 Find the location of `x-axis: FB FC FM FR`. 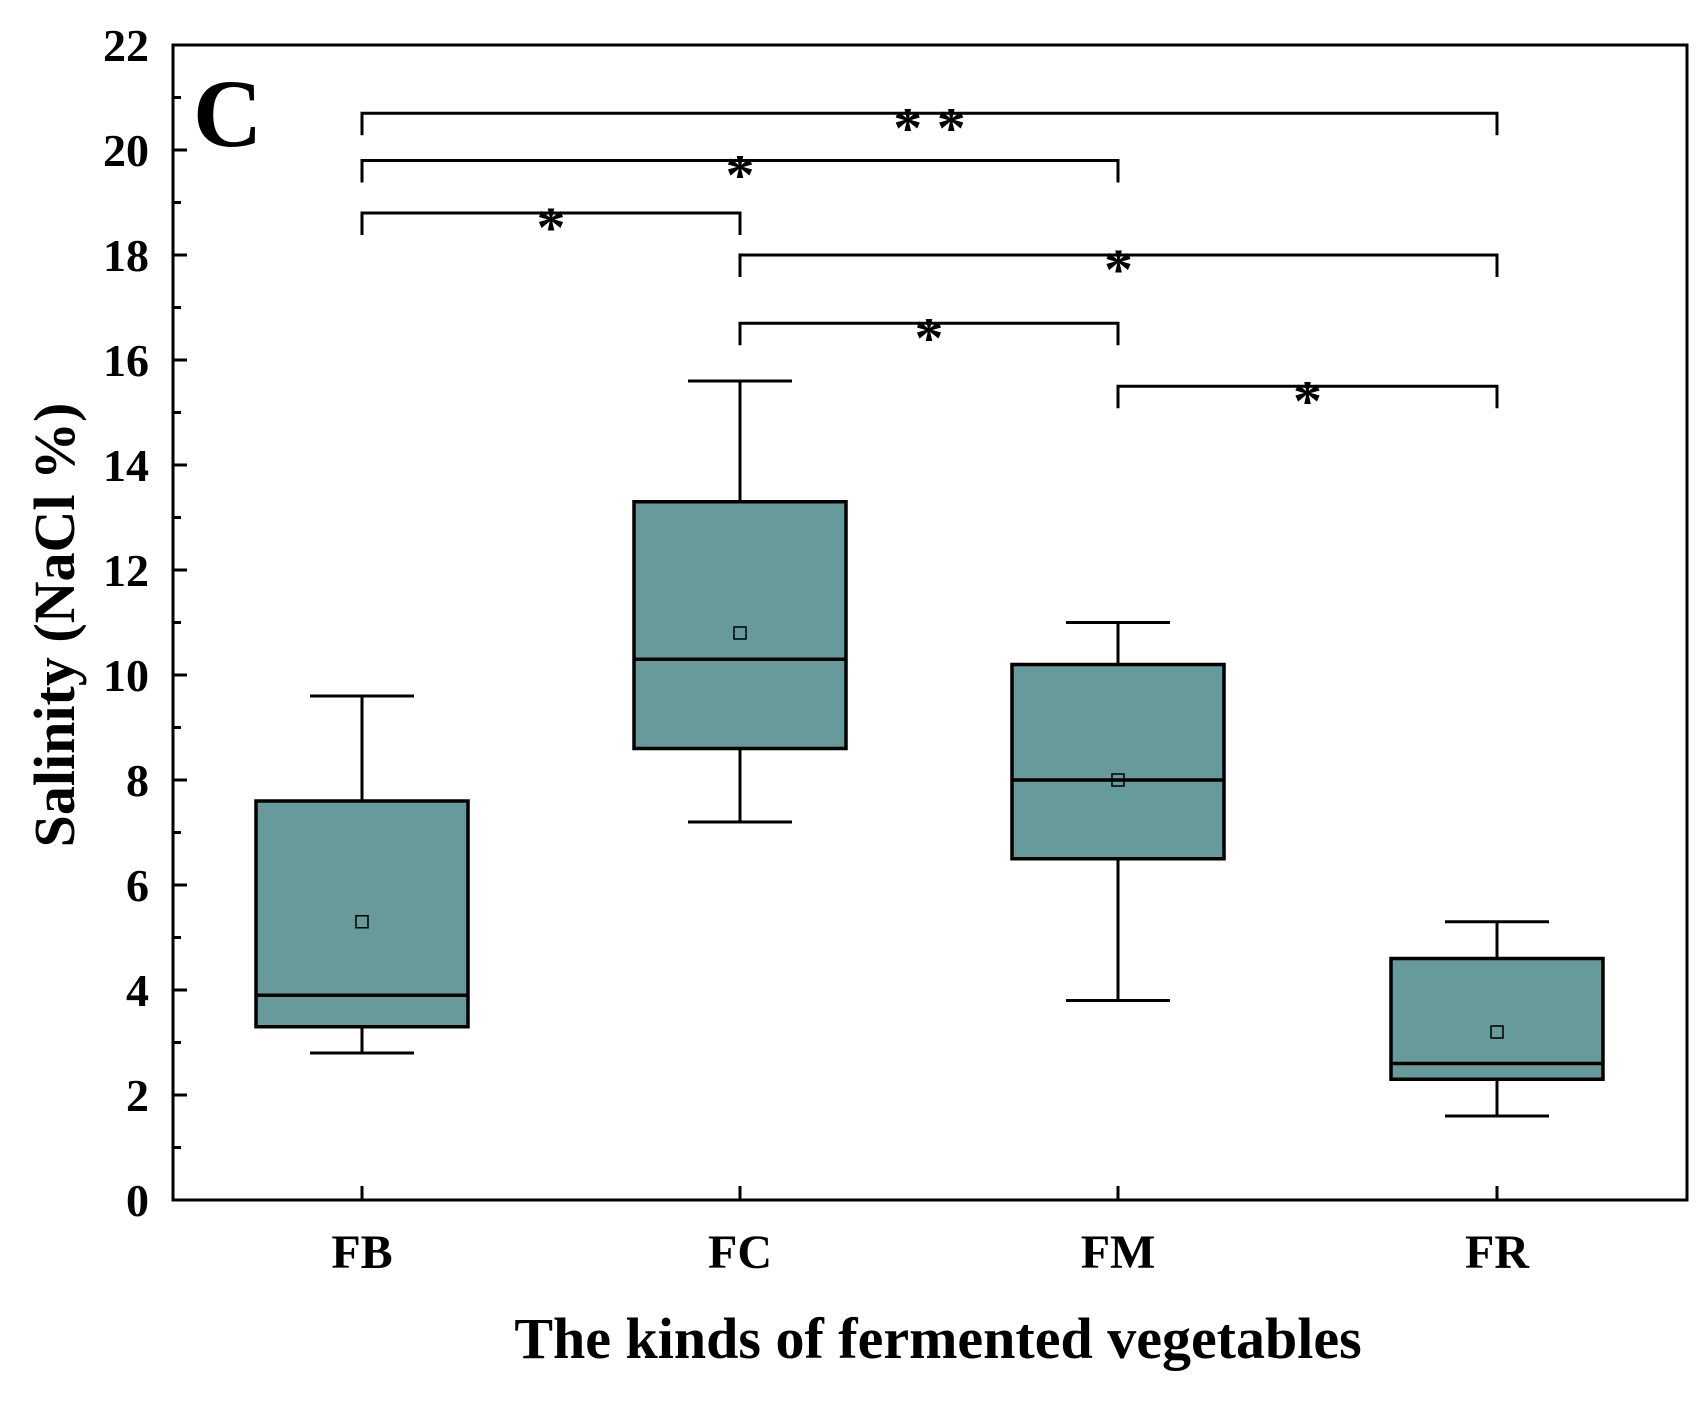

x-axis: FB FC FM FR is located at coordinates (930, 1232).